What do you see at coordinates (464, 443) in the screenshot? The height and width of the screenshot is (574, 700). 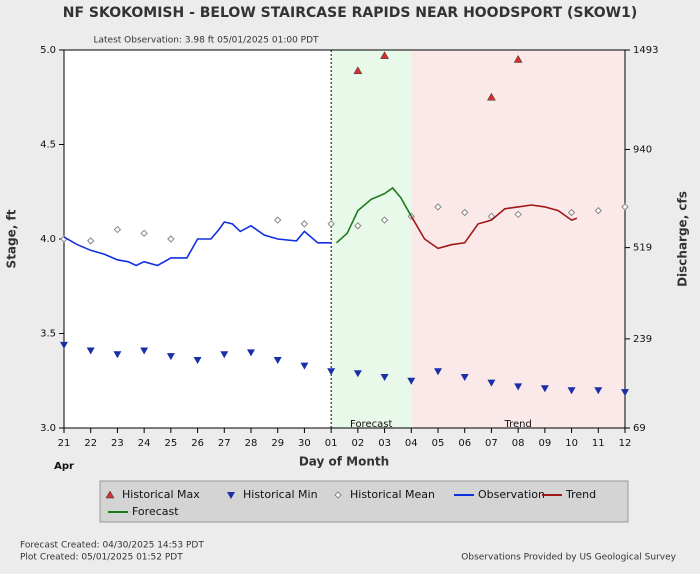 I see `x-tick-label: 06` at bounding box center [464, 443].